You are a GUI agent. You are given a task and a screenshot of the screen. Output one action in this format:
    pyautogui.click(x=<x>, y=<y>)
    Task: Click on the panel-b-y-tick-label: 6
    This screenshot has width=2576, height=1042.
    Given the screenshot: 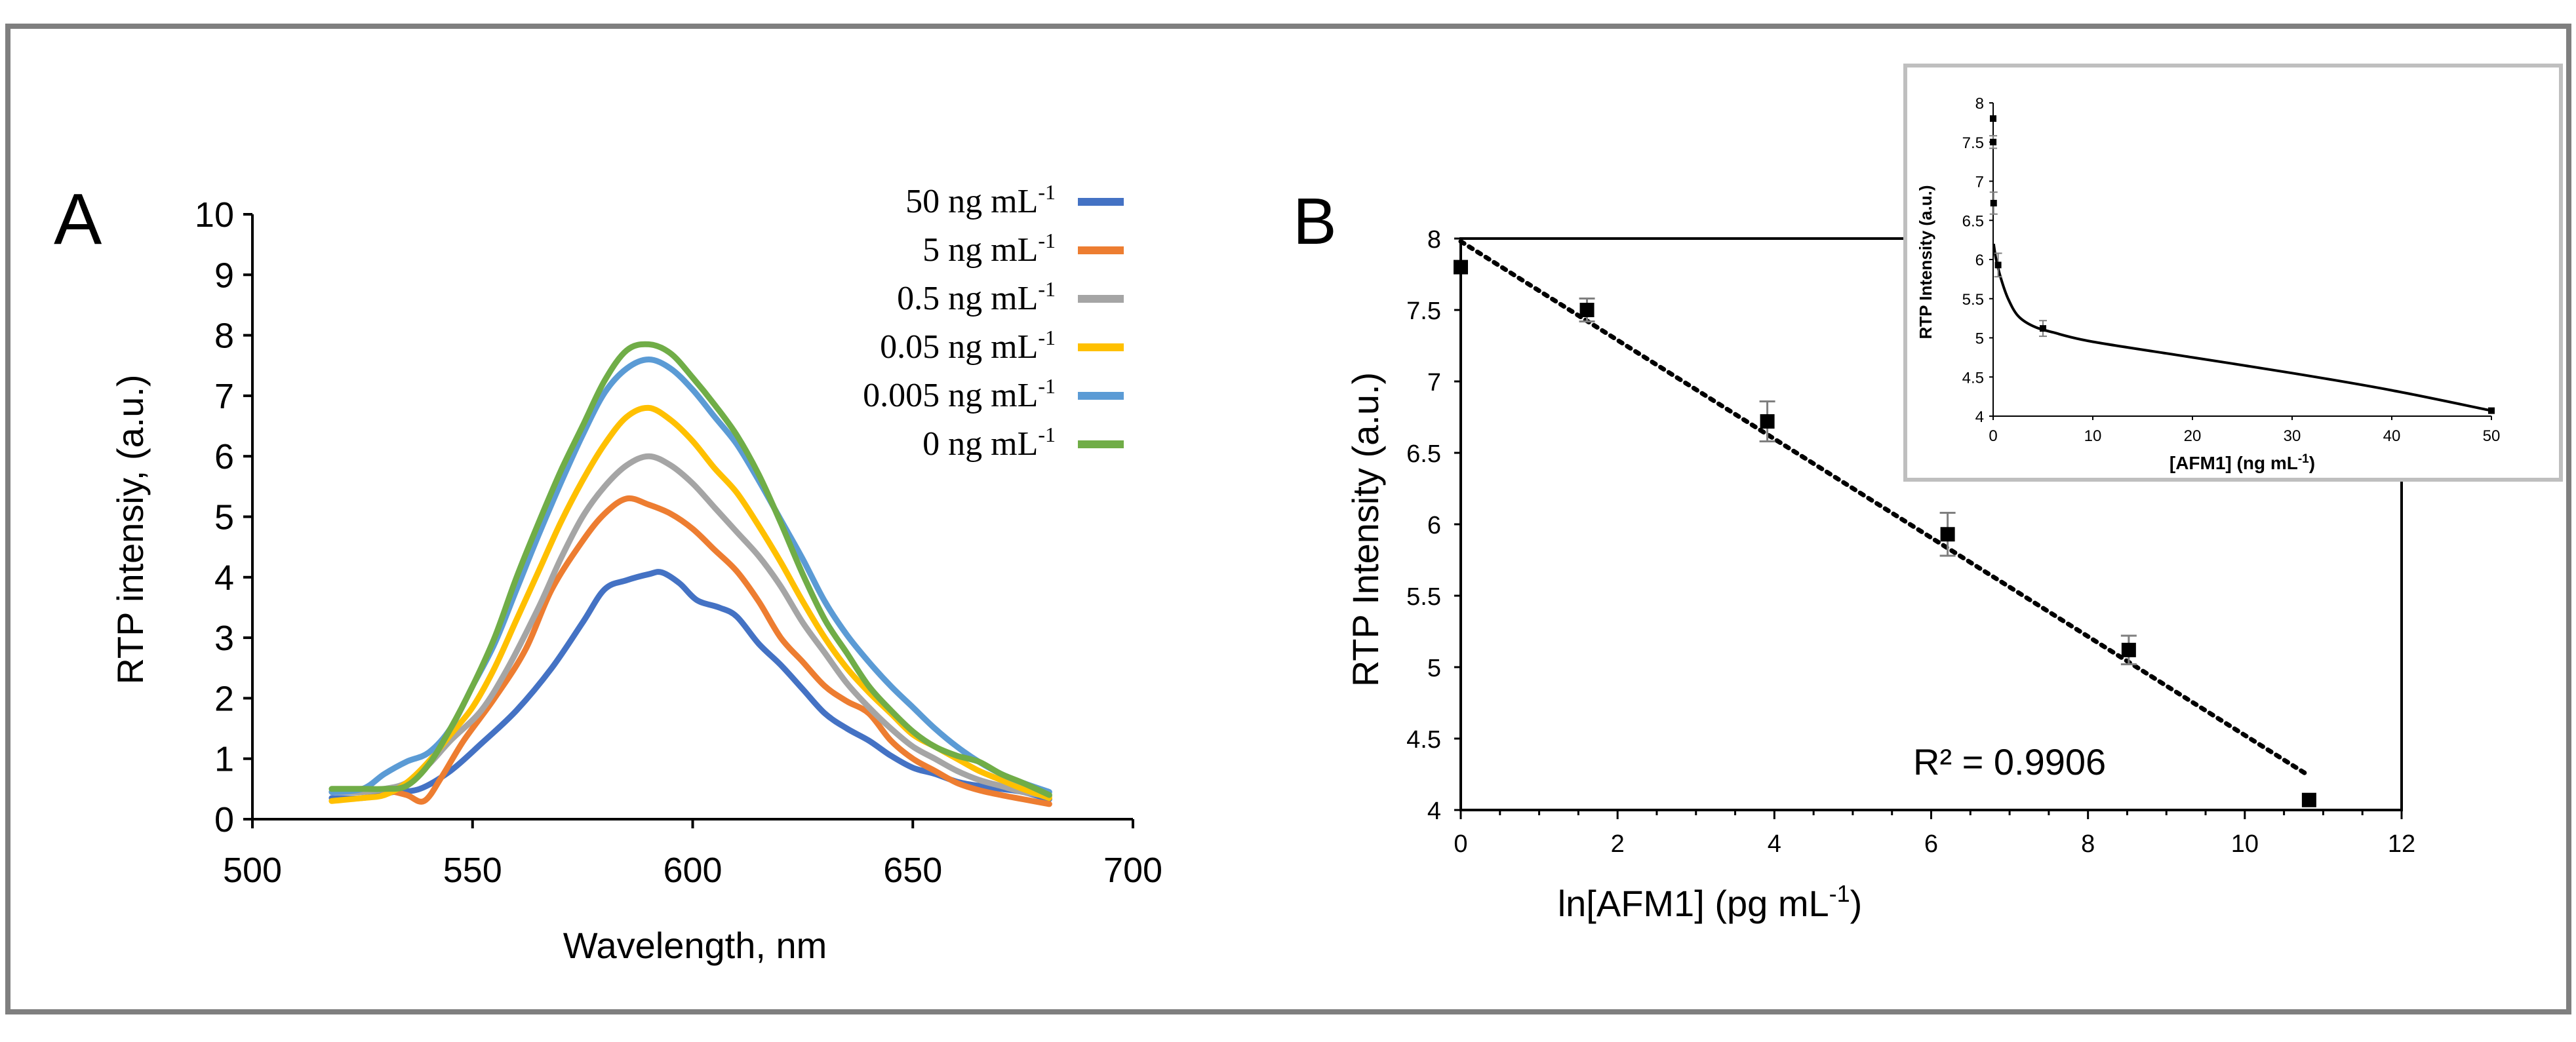 What is the action you would take?
    pyautogui.click(x=1434, y=525)
    